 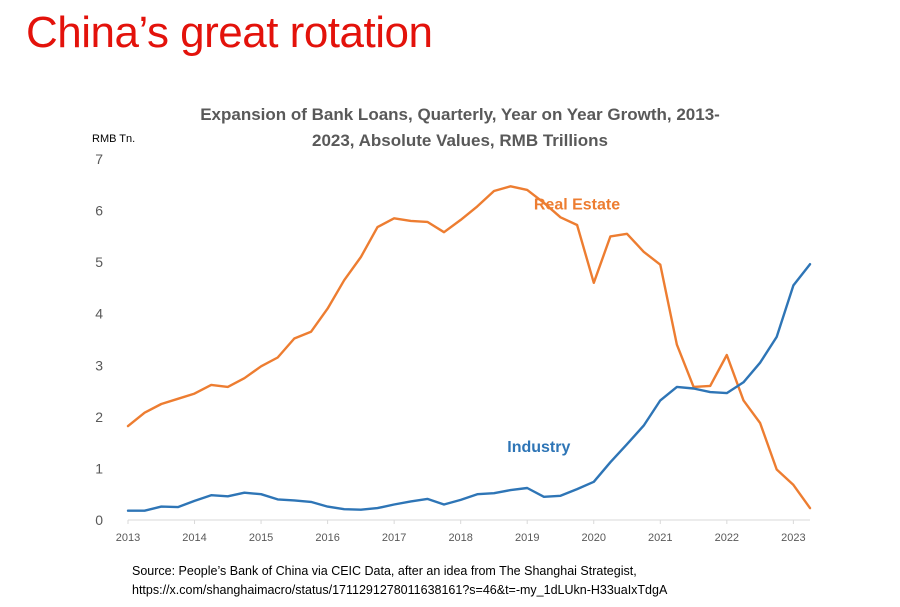 What do you see at coordinates (793, 538) in the screenshot?
I see `x-tick-label: 2023` at bounding box center [793, 538].